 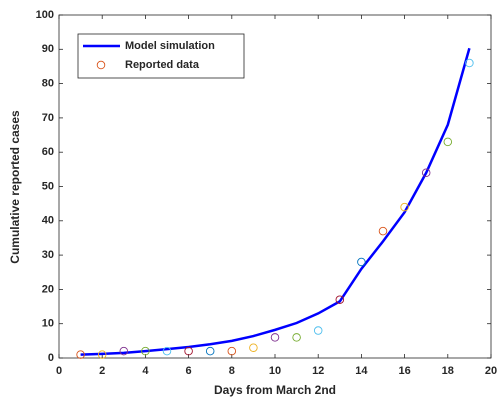 What do you see at coordinates (275, 390) in the screenshot?
I see `x-axis-label: Days from March 2nd` at bounding box center [275, 390].